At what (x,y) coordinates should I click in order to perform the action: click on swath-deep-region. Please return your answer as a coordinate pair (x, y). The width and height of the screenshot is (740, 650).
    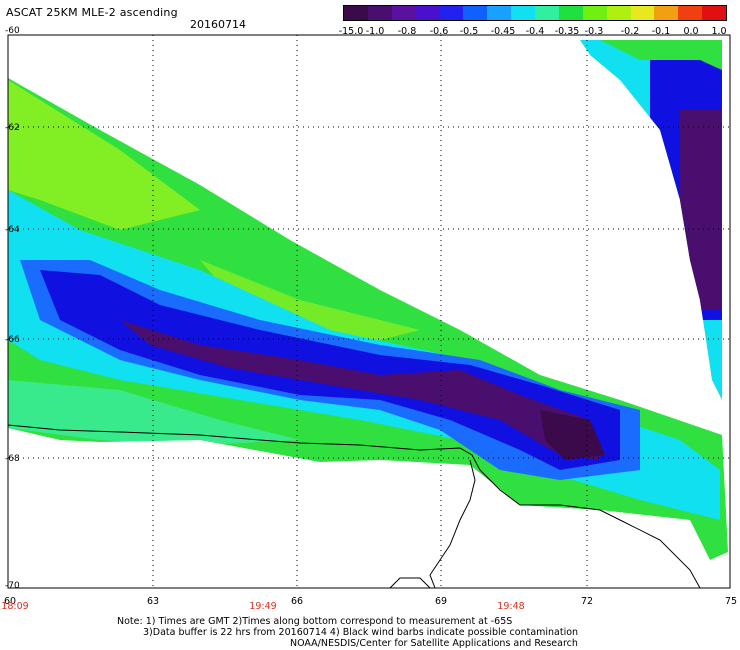
    Looking at the image, I should click on (572, 435).